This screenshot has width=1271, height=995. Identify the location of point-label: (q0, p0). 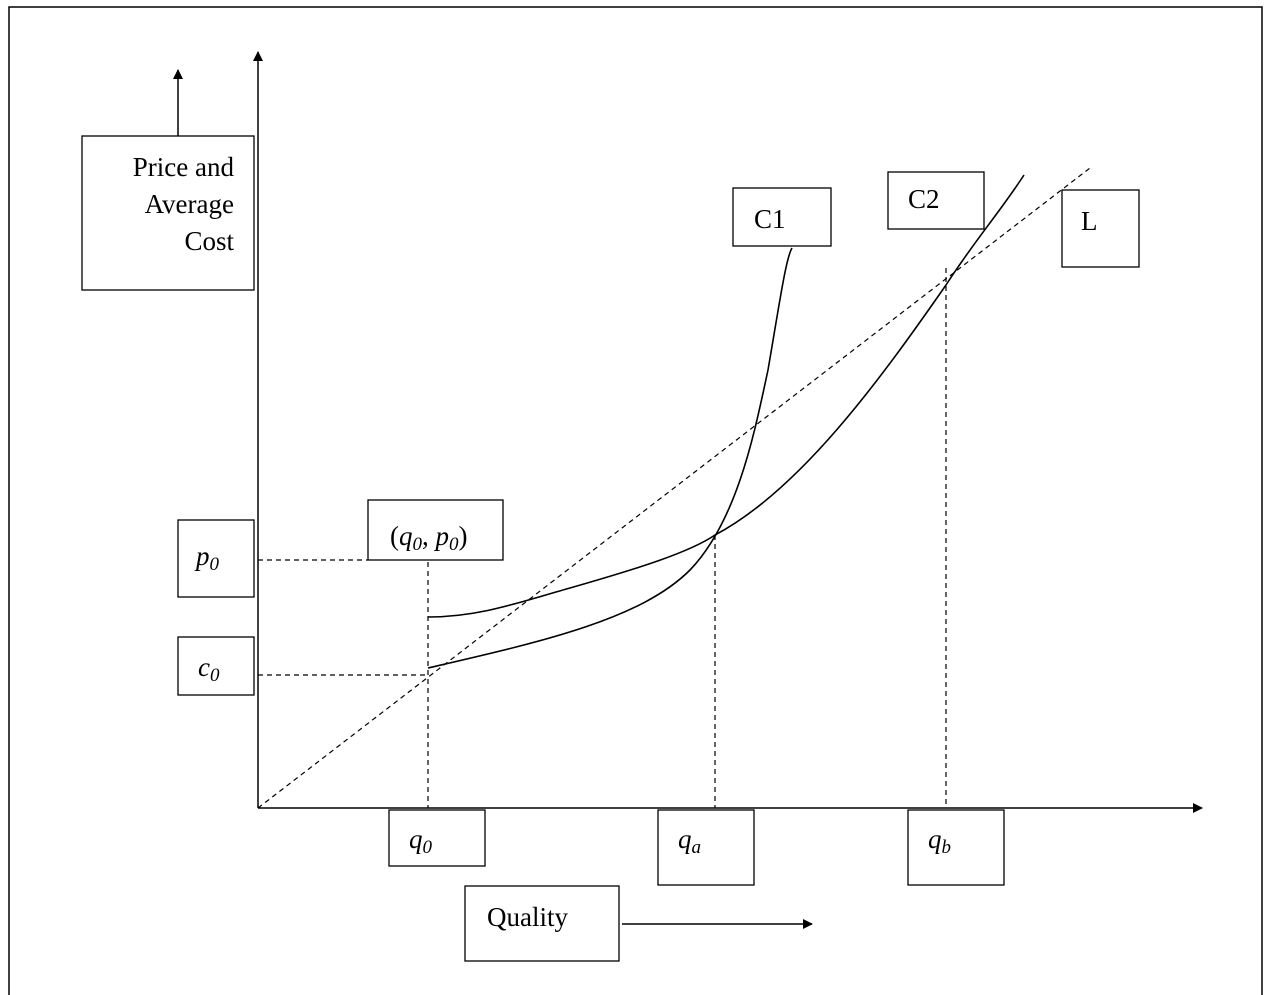
(429, 538).